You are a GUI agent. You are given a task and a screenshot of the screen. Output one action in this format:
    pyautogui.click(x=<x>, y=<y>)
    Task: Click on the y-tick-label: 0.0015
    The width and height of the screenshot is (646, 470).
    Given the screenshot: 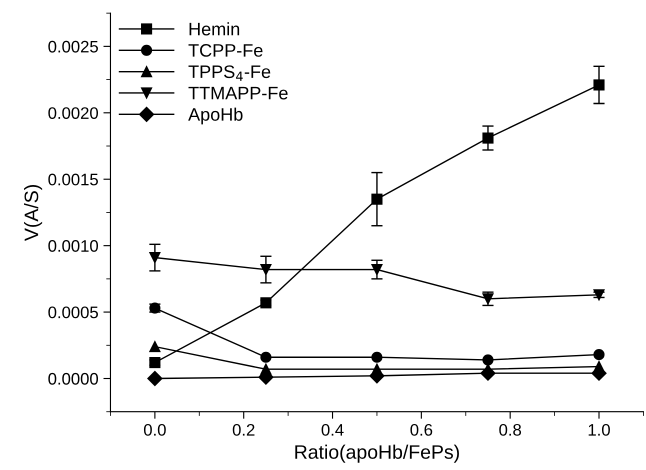 What is the action you would take?
    pyautogui.click(x=73, y=180)
    